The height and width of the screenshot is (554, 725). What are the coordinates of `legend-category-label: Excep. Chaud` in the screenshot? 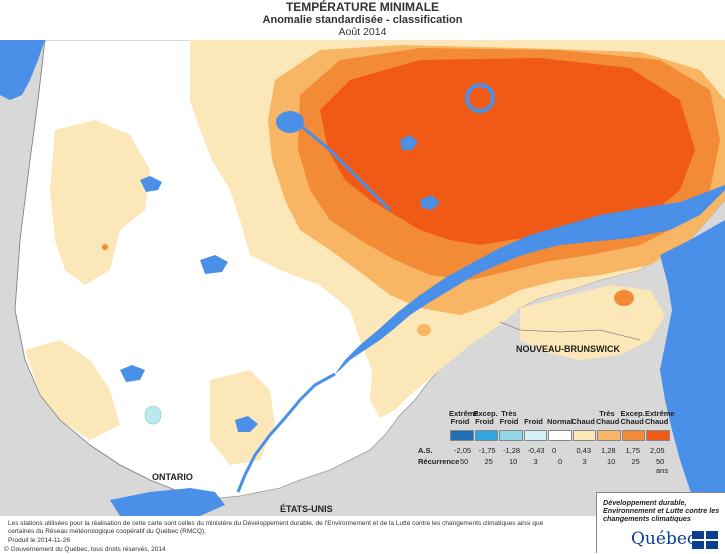 It's located at (632, 417).